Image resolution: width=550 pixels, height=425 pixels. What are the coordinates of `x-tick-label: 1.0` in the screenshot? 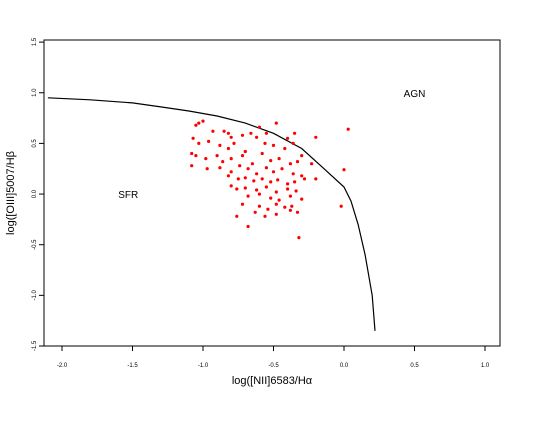 It's located at (485, 366).